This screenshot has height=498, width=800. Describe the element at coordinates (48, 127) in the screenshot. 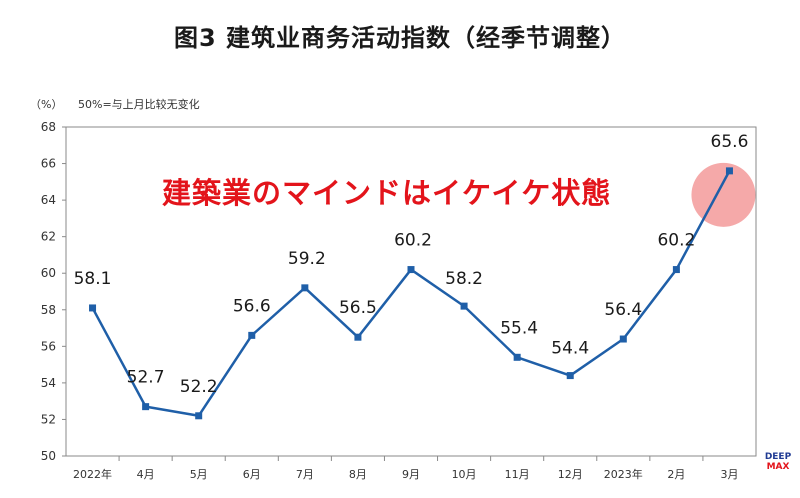

I see `y-tick-label: 68` at that location.